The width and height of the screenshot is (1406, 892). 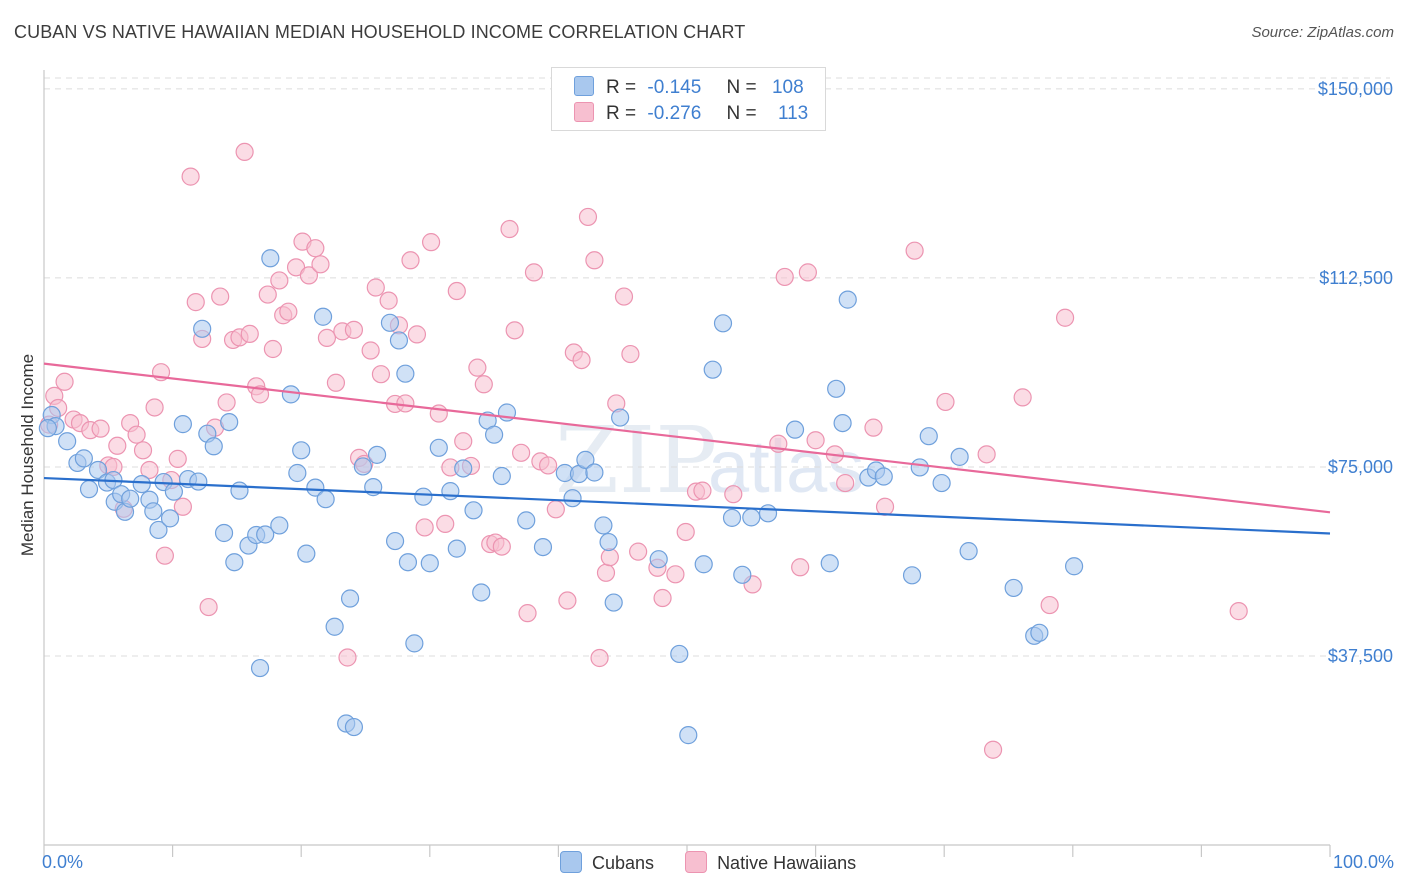 I want to click on stats-row-hawaiians: R = -0.276 N = 113, so click(x=691, y=114).